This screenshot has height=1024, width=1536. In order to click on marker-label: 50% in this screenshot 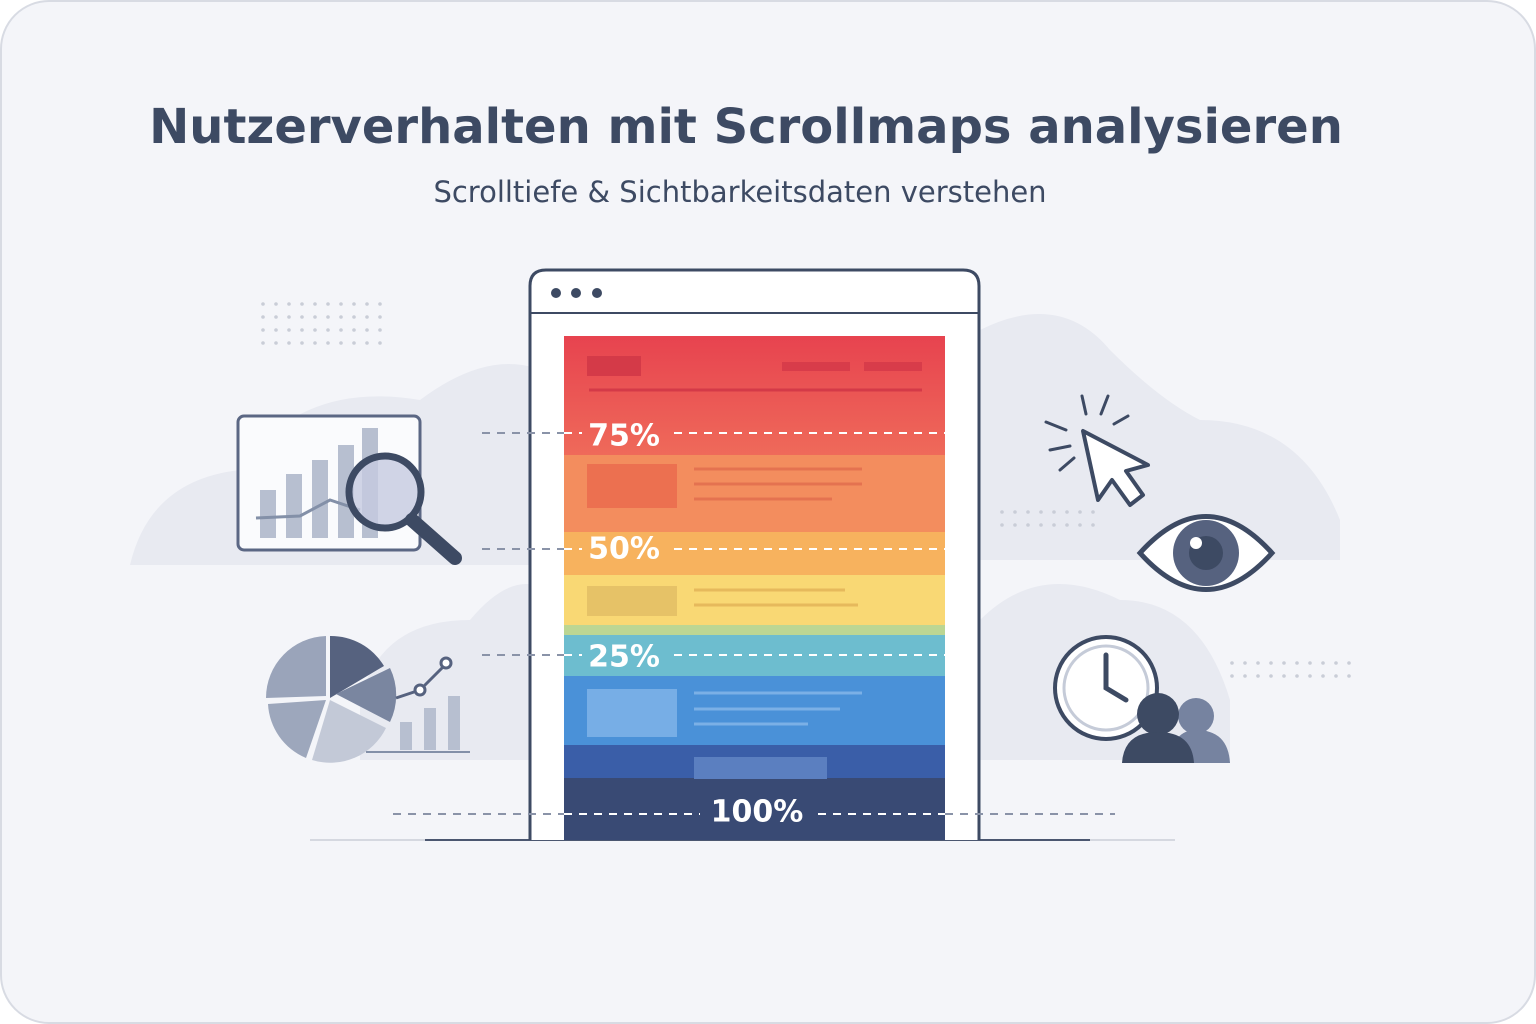, I will do `click(624, 549)`.